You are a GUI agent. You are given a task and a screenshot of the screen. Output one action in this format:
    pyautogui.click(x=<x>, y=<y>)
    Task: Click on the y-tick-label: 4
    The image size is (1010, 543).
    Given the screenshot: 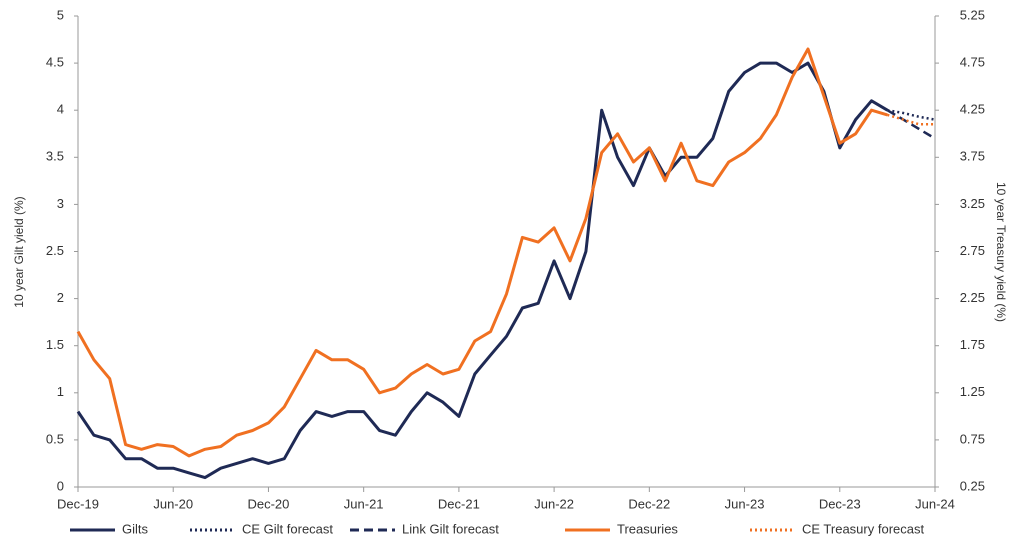 What is the action you would take?
    pyautogui.click(x=60, y=109)
    